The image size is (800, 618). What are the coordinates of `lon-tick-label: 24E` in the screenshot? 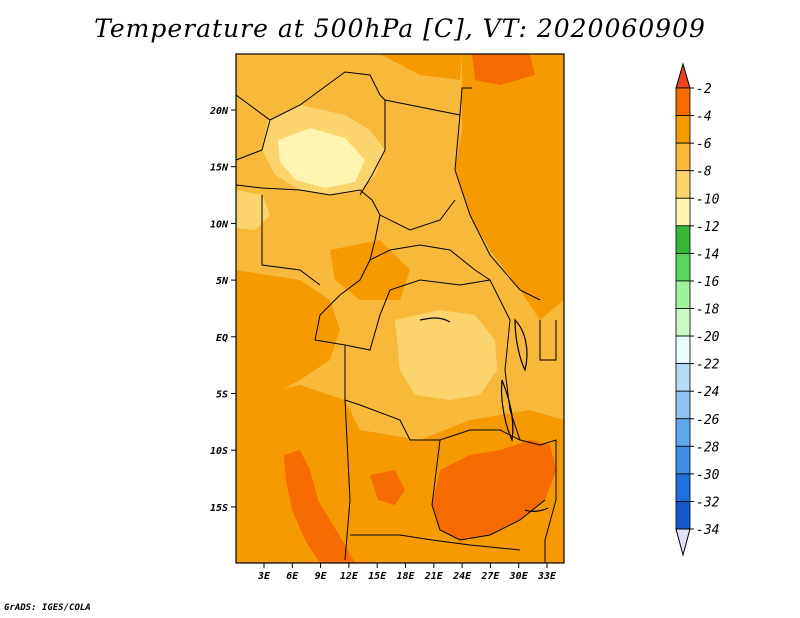 It's located at (462, 576).